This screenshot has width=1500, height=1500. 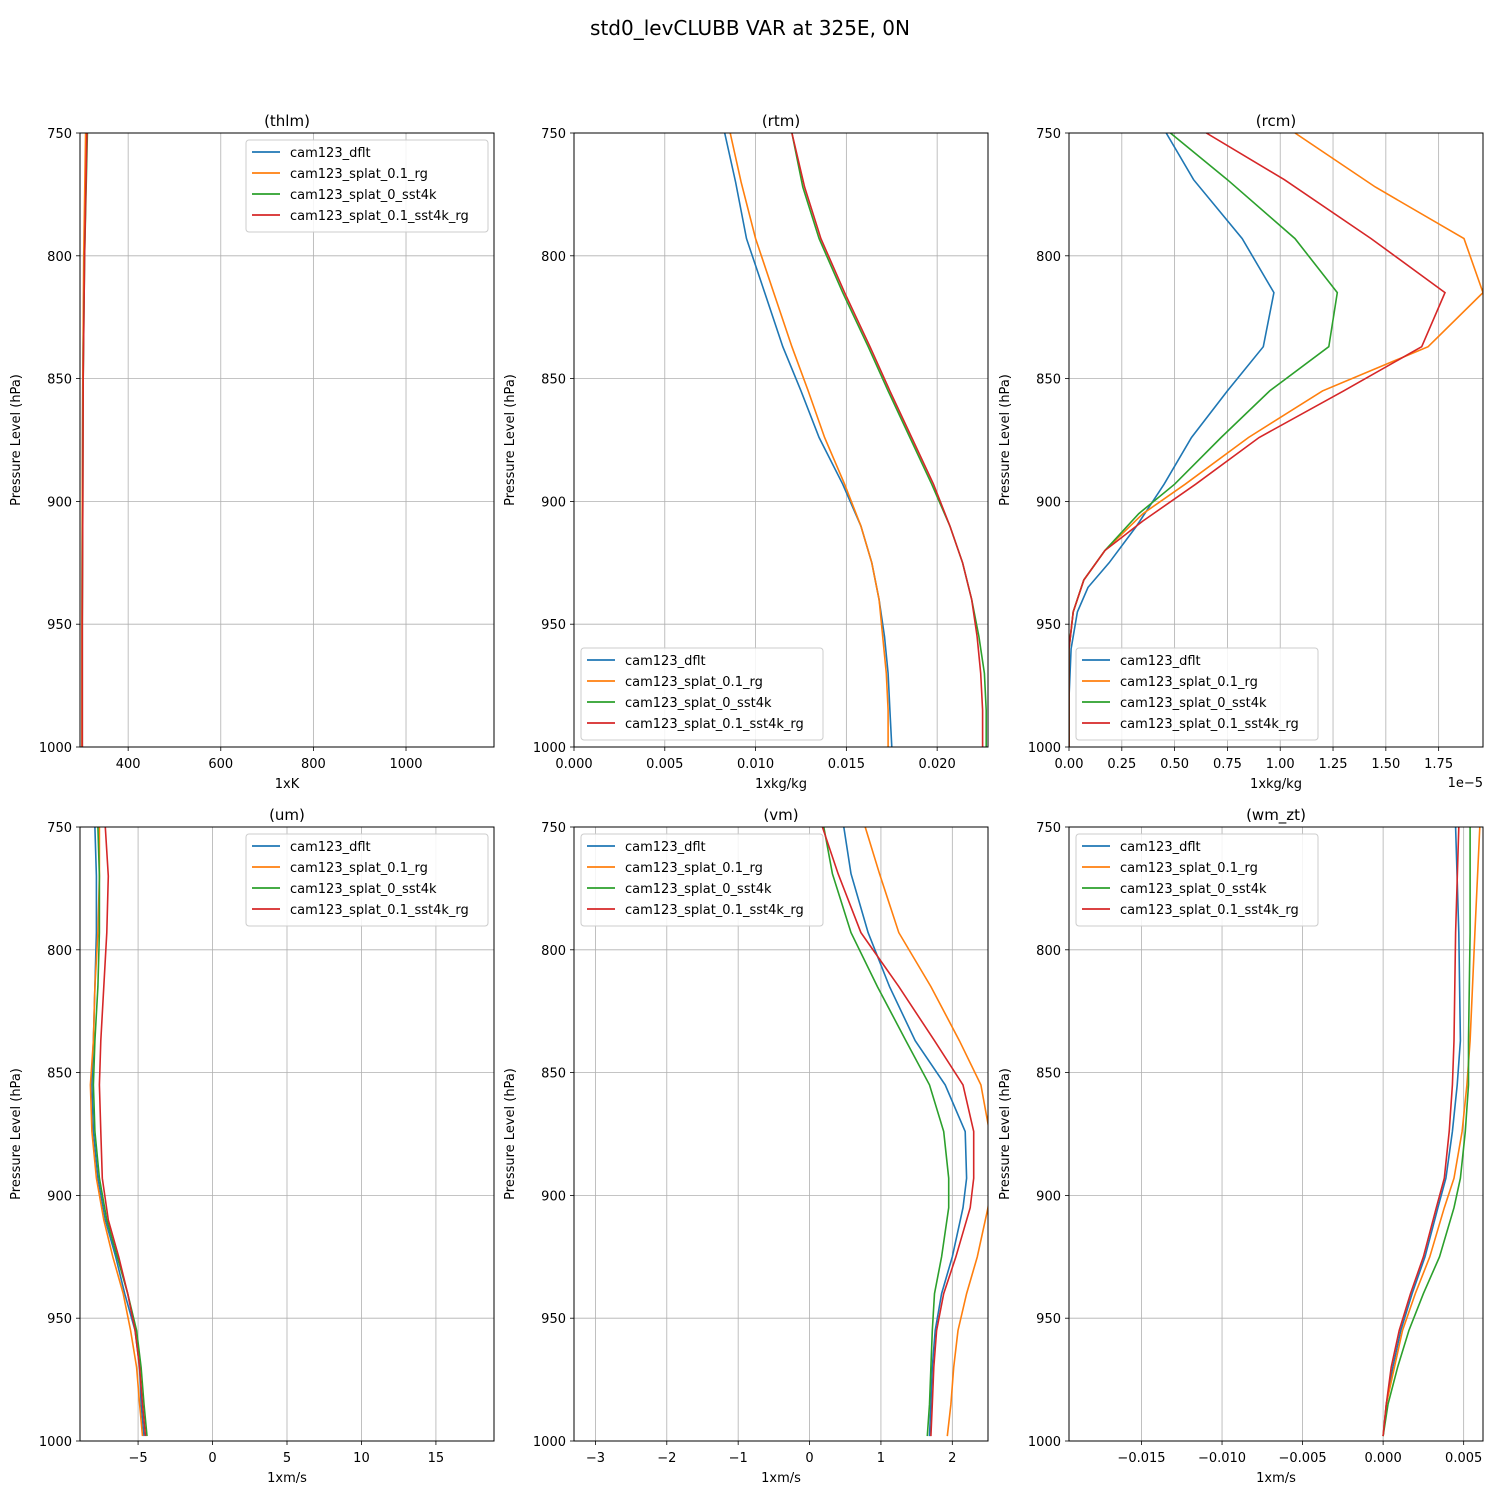 What do you see at coordinates (755, 764) in the screenshot?
I see `x-tick-label: 0.010` at bounding box center [755, 764].